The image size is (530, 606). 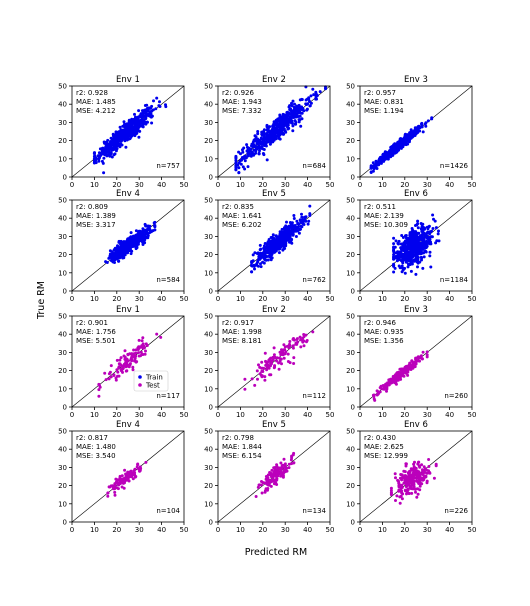 I want to click on x-tick-label: 10, so click(x=382, y=299).